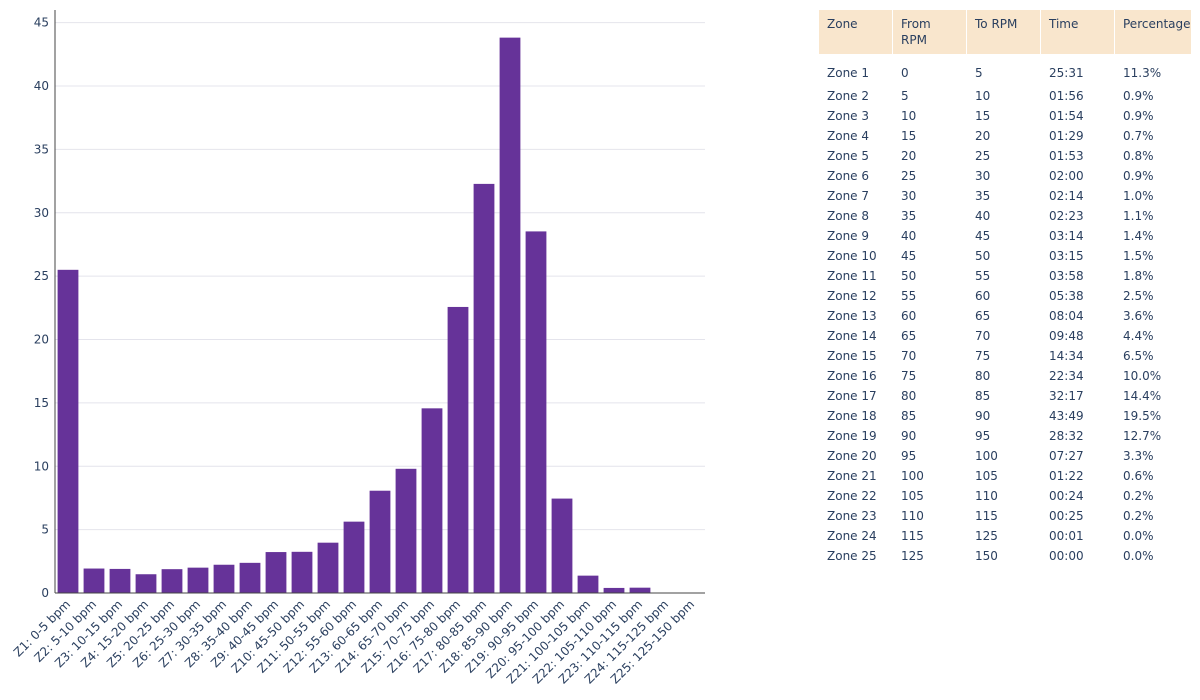 Image resolution: width=1200 pixels, height=700 pixels. I want to click on from-rpm-cell: 80, so click(909, 396).